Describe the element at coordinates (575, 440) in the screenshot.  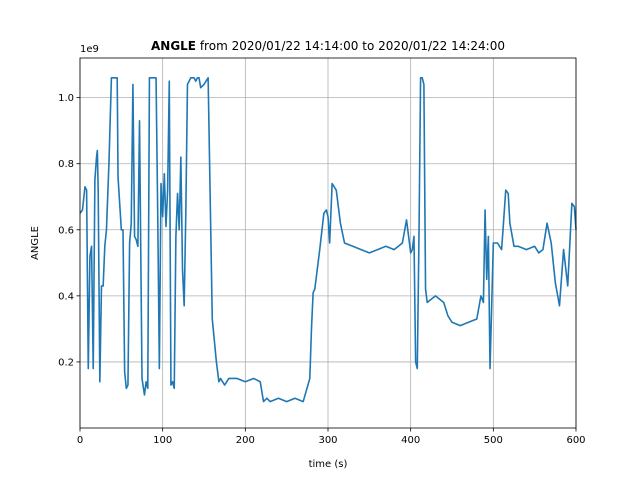
I see `x-tick-label: 600` at that location.